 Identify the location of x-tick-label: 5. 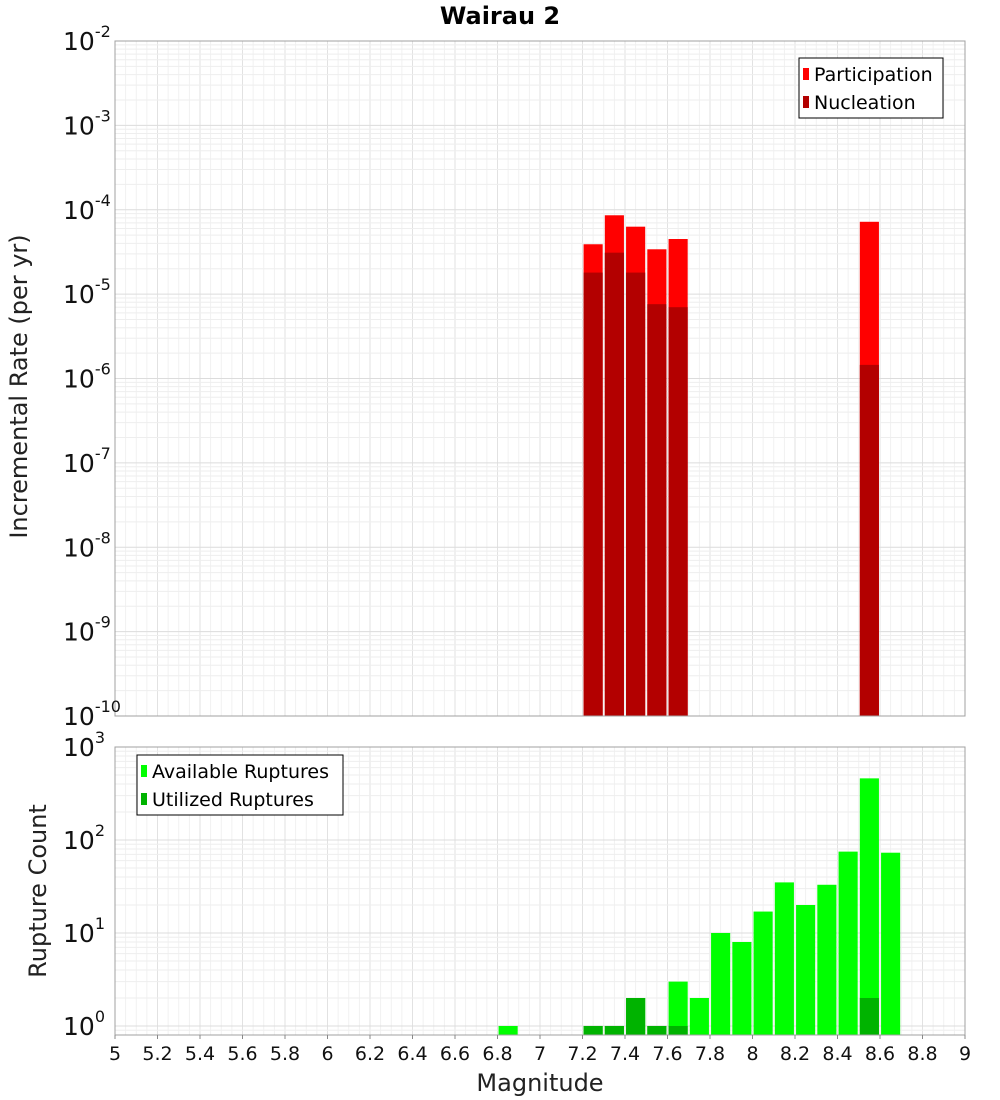
(115, 1054).